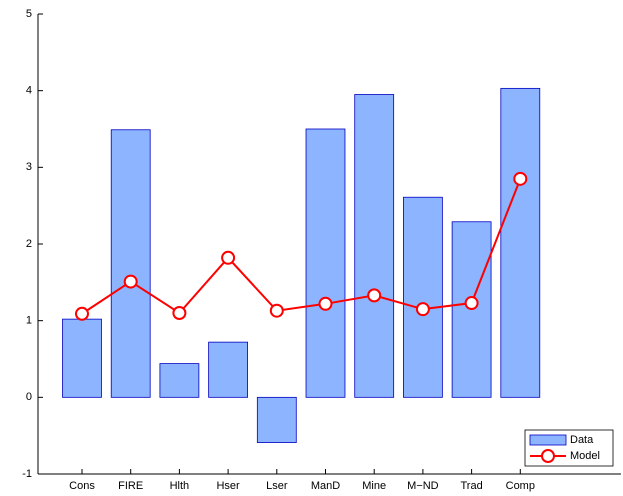 This screenshot has width=623, height=496. I want to click on y-tick-label: -1, so click(27, 474).